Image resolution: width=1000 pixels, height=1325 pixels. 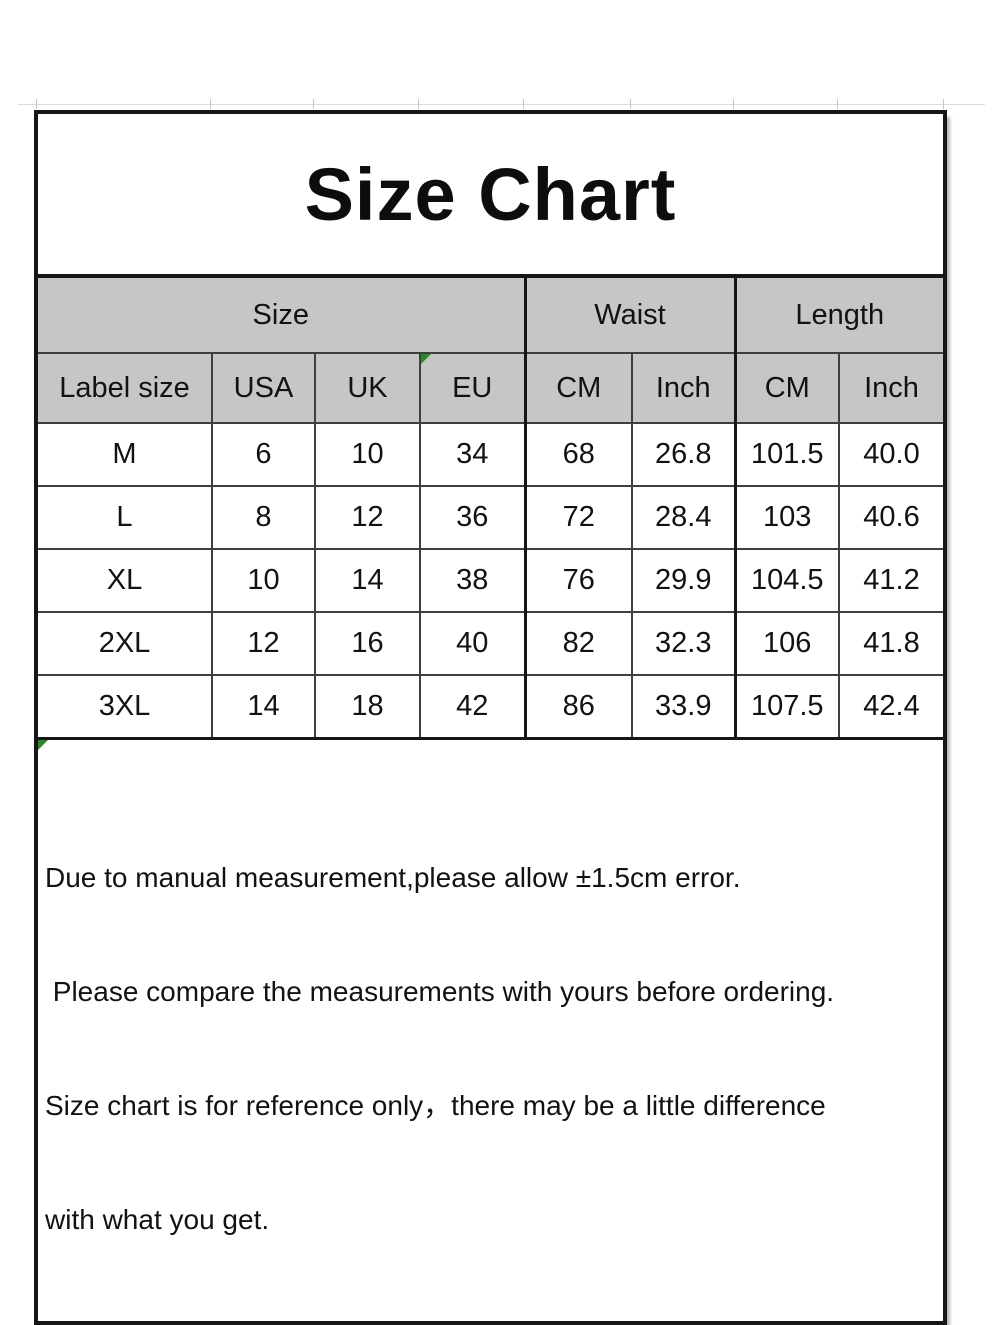 I want to click on title-cell: Size Chart, so click(x=490, y=194).